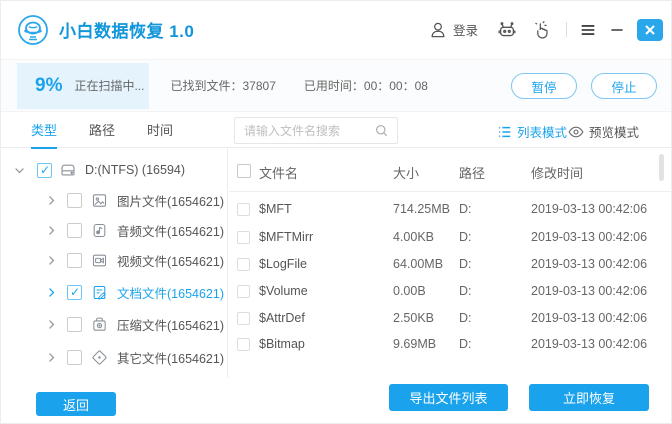  Describe the element at coordinates (566, 29) in the screenshot. I see `titlebar-divider` at that location.